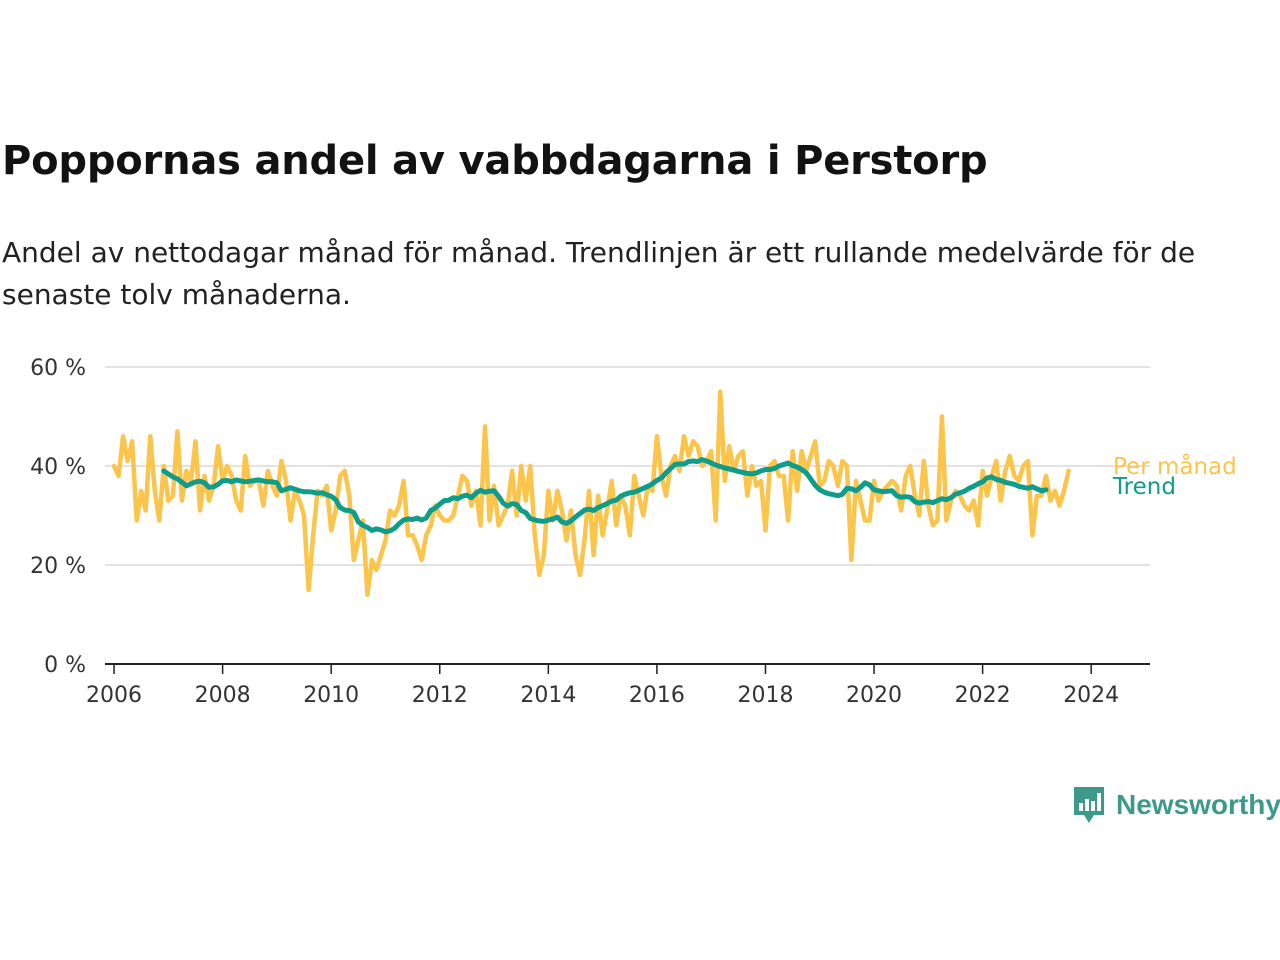 The width and height of the screenshot is (1280, 960). Describe the element at coordinates (58, 566) in the screenshot. I see `y-tick-label: 20 %` at that location.